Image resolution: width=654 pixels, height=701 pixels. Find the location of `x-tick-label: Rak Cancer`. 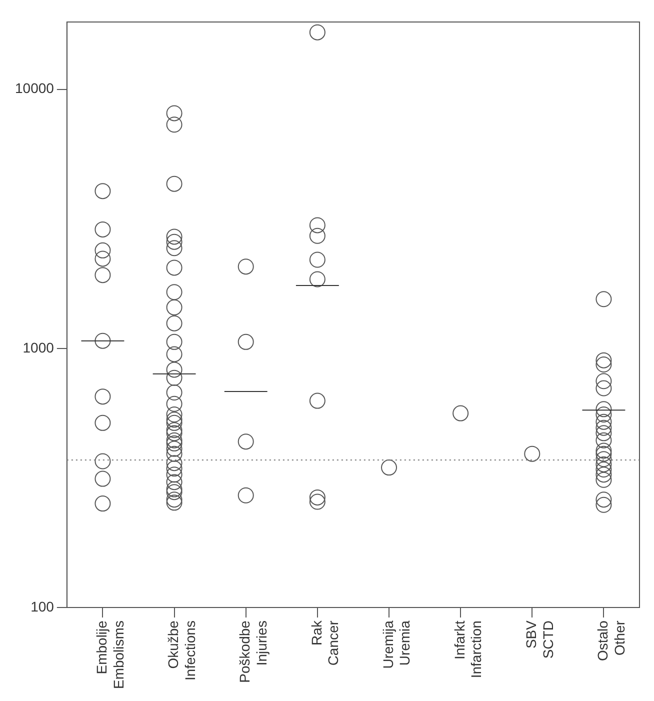

x-tick-label: Rak Cancer is located at coordinates (325, 643).